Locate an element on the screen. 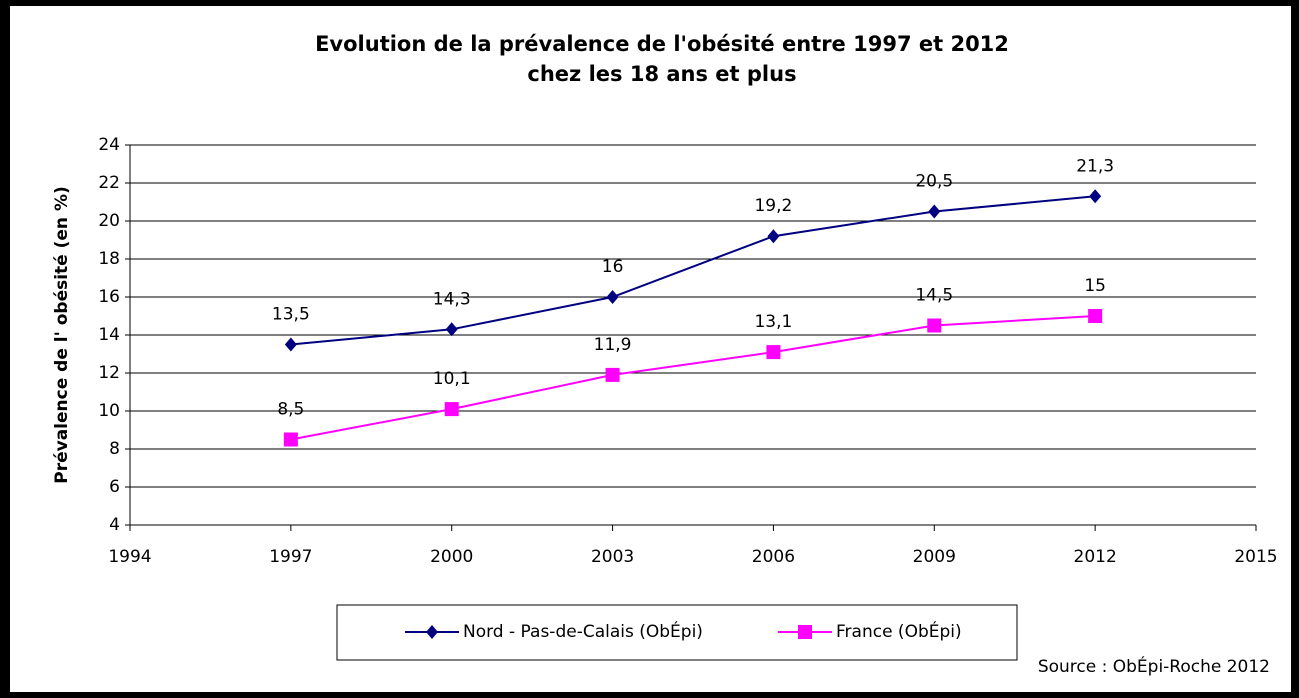 Image resolution: width=1299 pixels, height=698 pixels. x-tick-label: 2015 is located at coordinates (1255, 557).